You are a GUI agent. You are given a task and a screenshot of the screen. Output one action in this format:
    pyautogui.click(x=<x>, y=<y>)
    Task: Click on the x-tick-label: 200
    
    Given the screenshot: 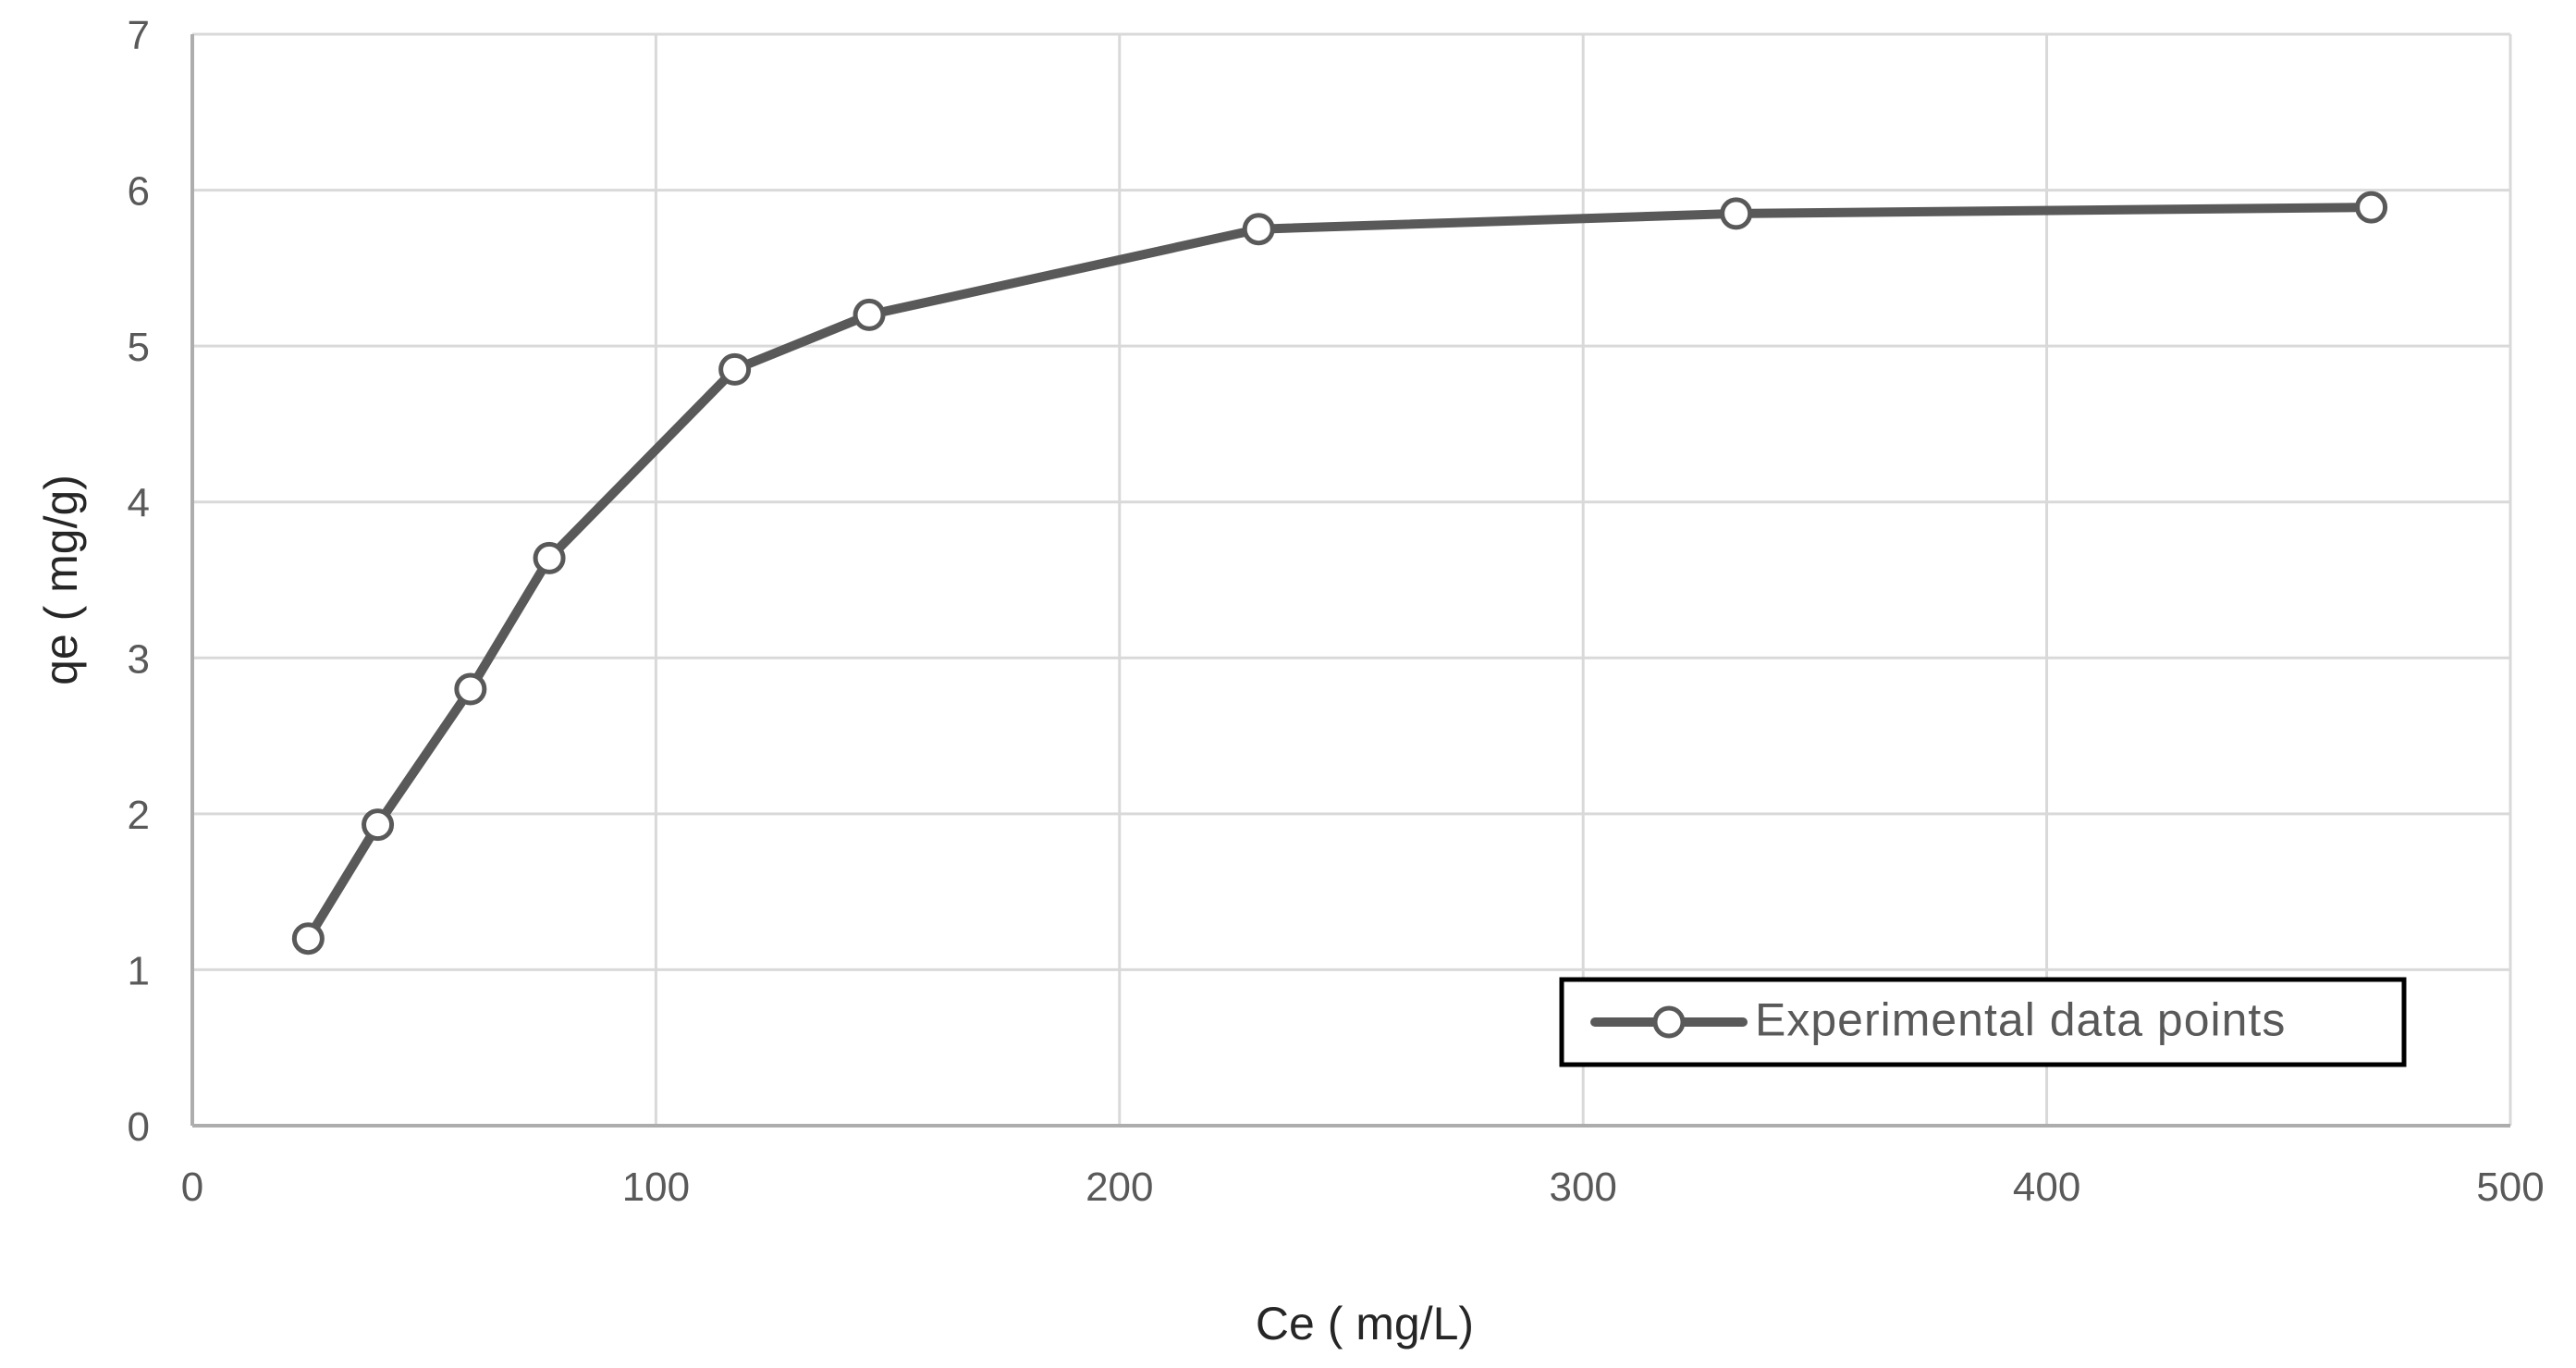 What is the action you would take?
    pyautogui.click(x=1119, y=1187)
    